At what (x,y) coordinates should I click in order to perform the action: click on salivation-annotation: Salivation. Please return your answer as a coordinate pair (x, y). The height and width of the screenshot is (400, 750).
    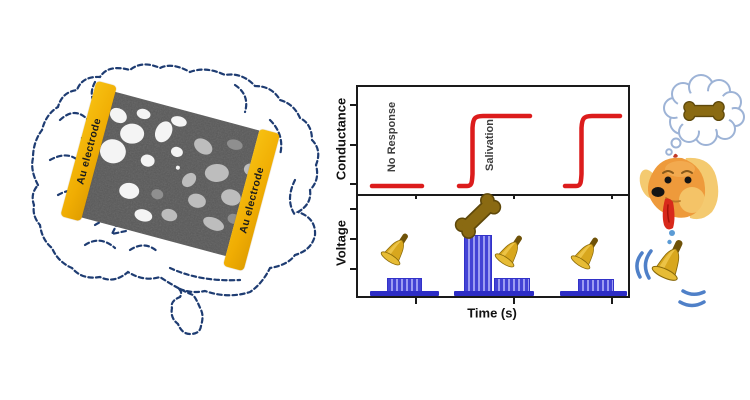
    Looking at the image, I should click on (490, 145).